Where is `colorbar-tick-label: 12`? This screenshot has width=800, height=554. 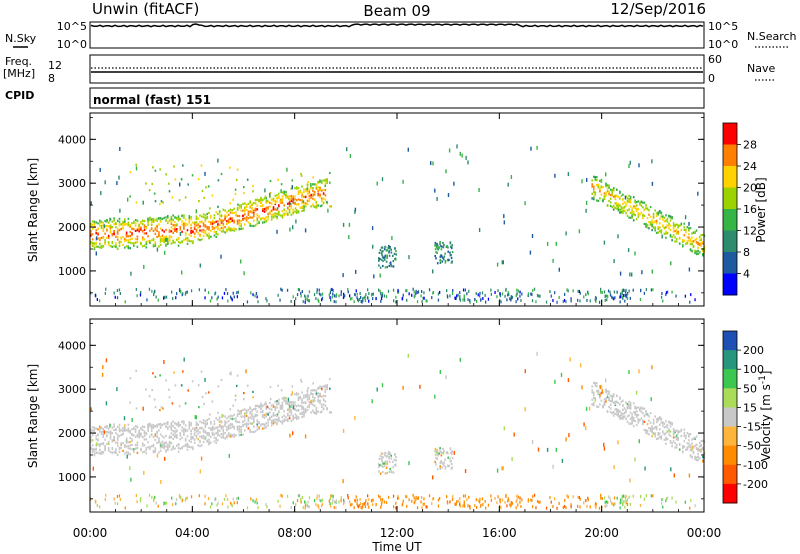 colorbar-tick-label: 12 is located at coordinates (750, 231).